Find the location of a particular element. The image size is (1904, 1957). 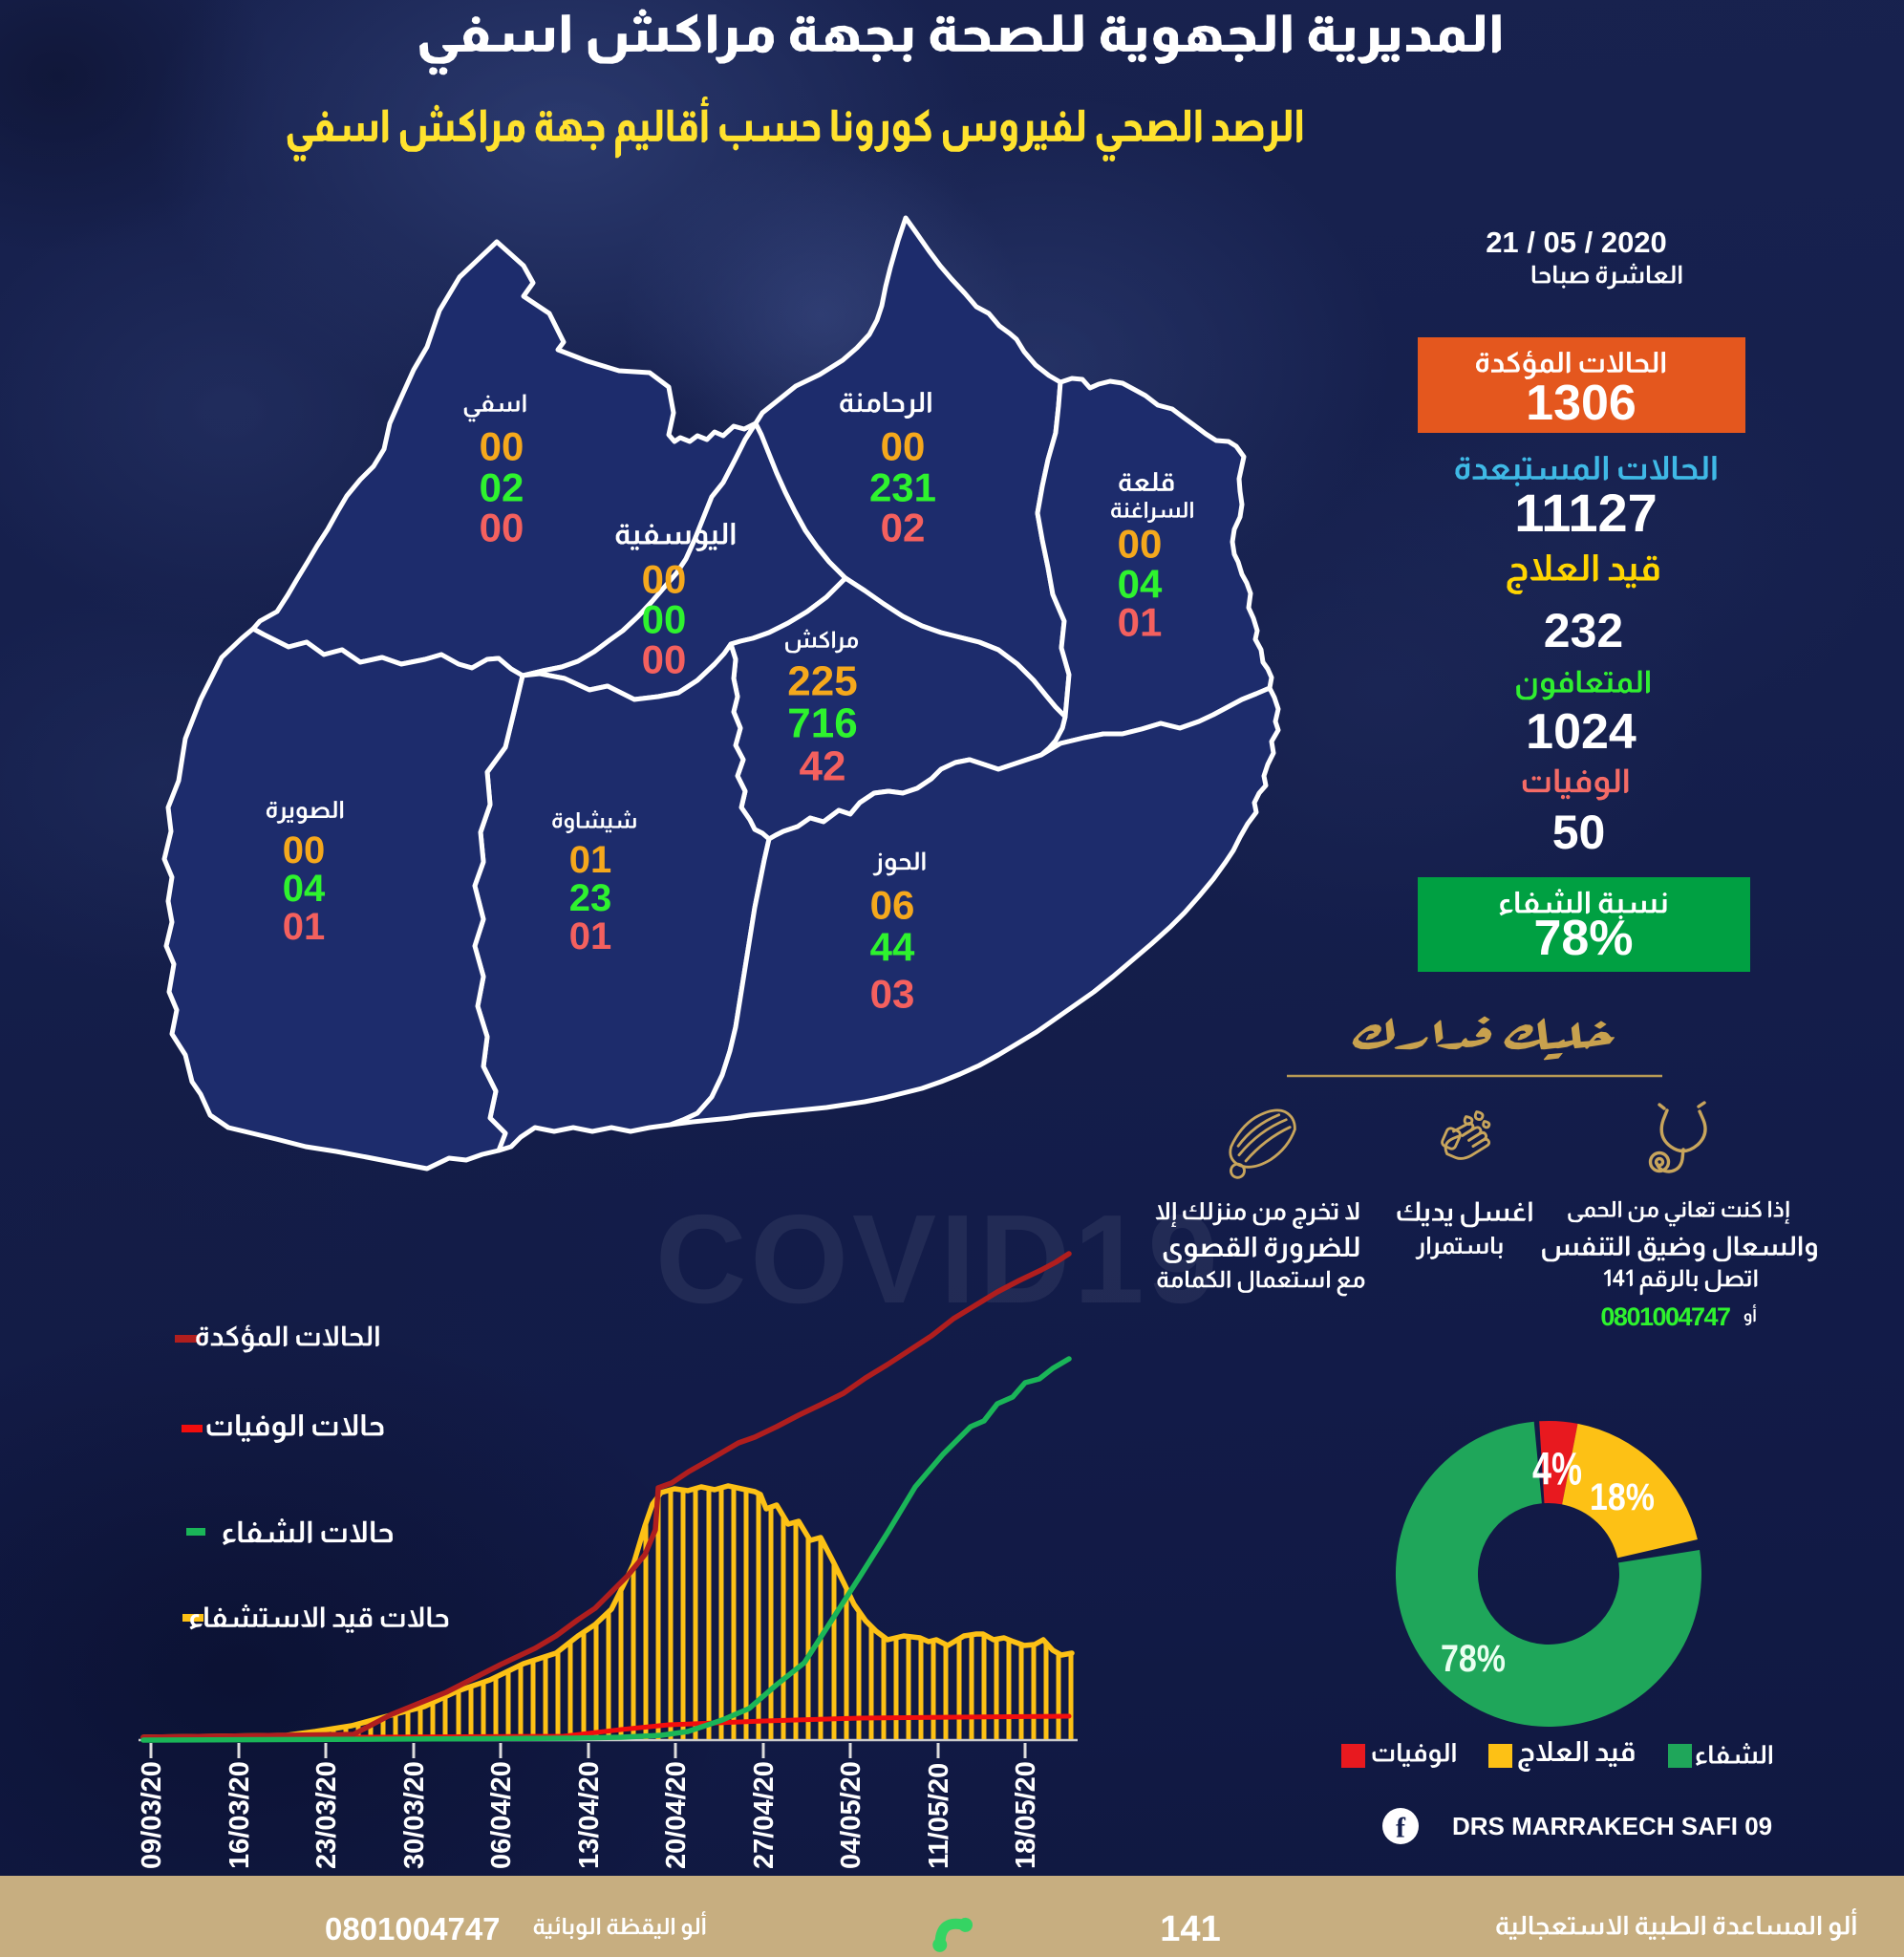

svg-text: 78% is located at coordinates (1473, 1659).